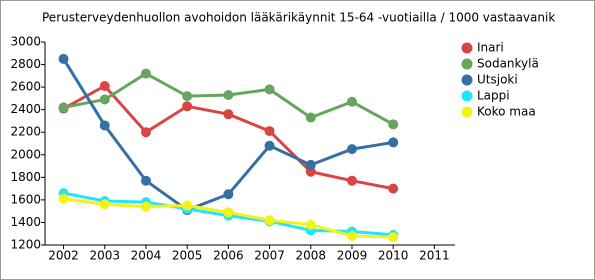 The image size is (595, 280). What do you see at coordinates (311, 256) in the screenshot?
I see `x-tick-label: 2008` at bounding box center [311, 256].